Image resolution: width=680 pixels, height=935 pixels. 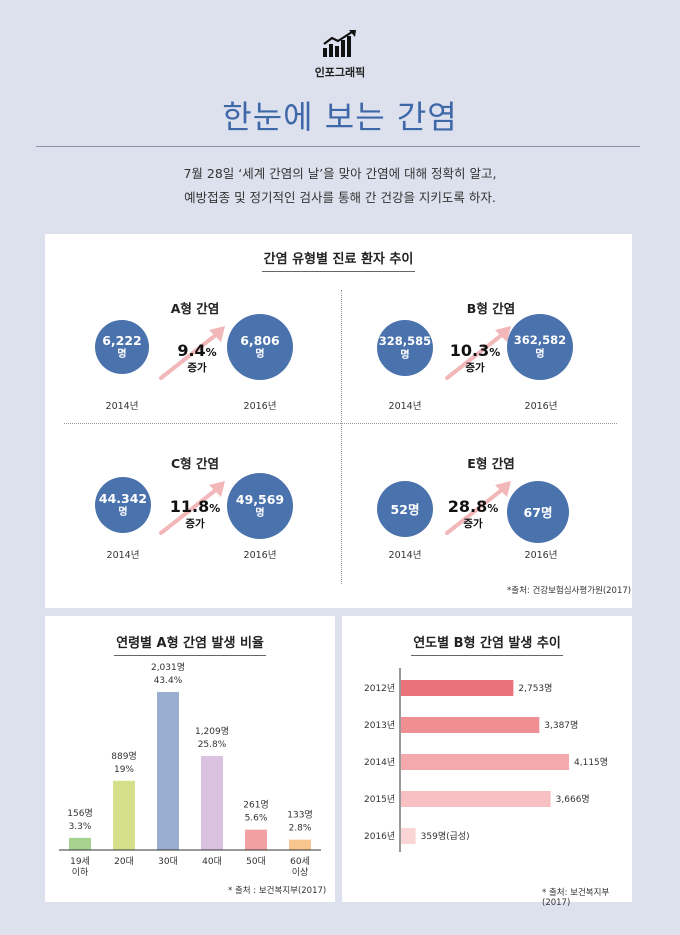 What do you see at coordinates (299, 815) in the screenshot?
I see `age-bar-count-label: 133명` at bounding box center [299, 815].